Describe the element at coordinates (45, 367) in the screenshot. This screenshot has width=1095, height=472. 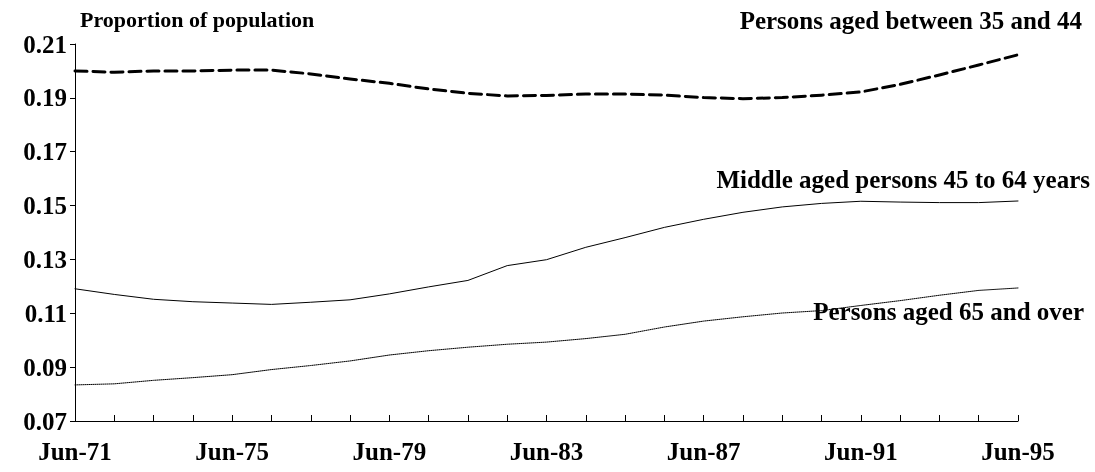
I see `y-tick-label: 0.09` at that location.